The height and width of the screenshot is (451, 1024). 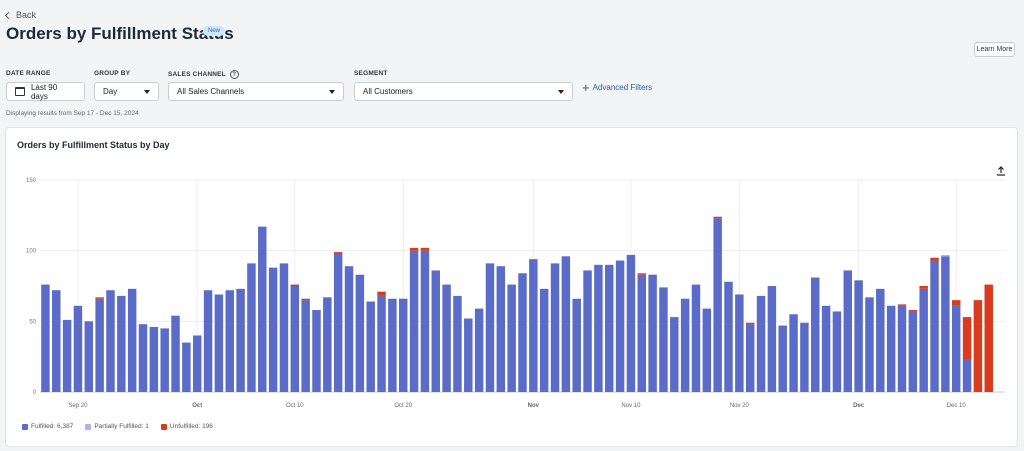 I want to click on advanced-filters-label: Advanced Filters, so click(x=622, y=87).